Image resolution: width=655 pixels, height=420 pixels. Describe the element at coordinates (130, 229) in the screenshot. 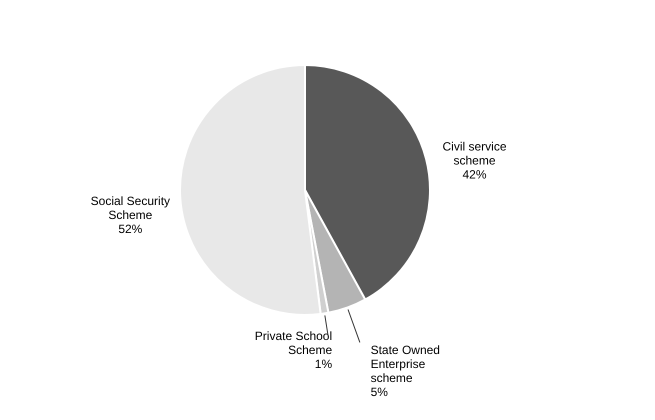

I see `data-label: 52%` at that location.